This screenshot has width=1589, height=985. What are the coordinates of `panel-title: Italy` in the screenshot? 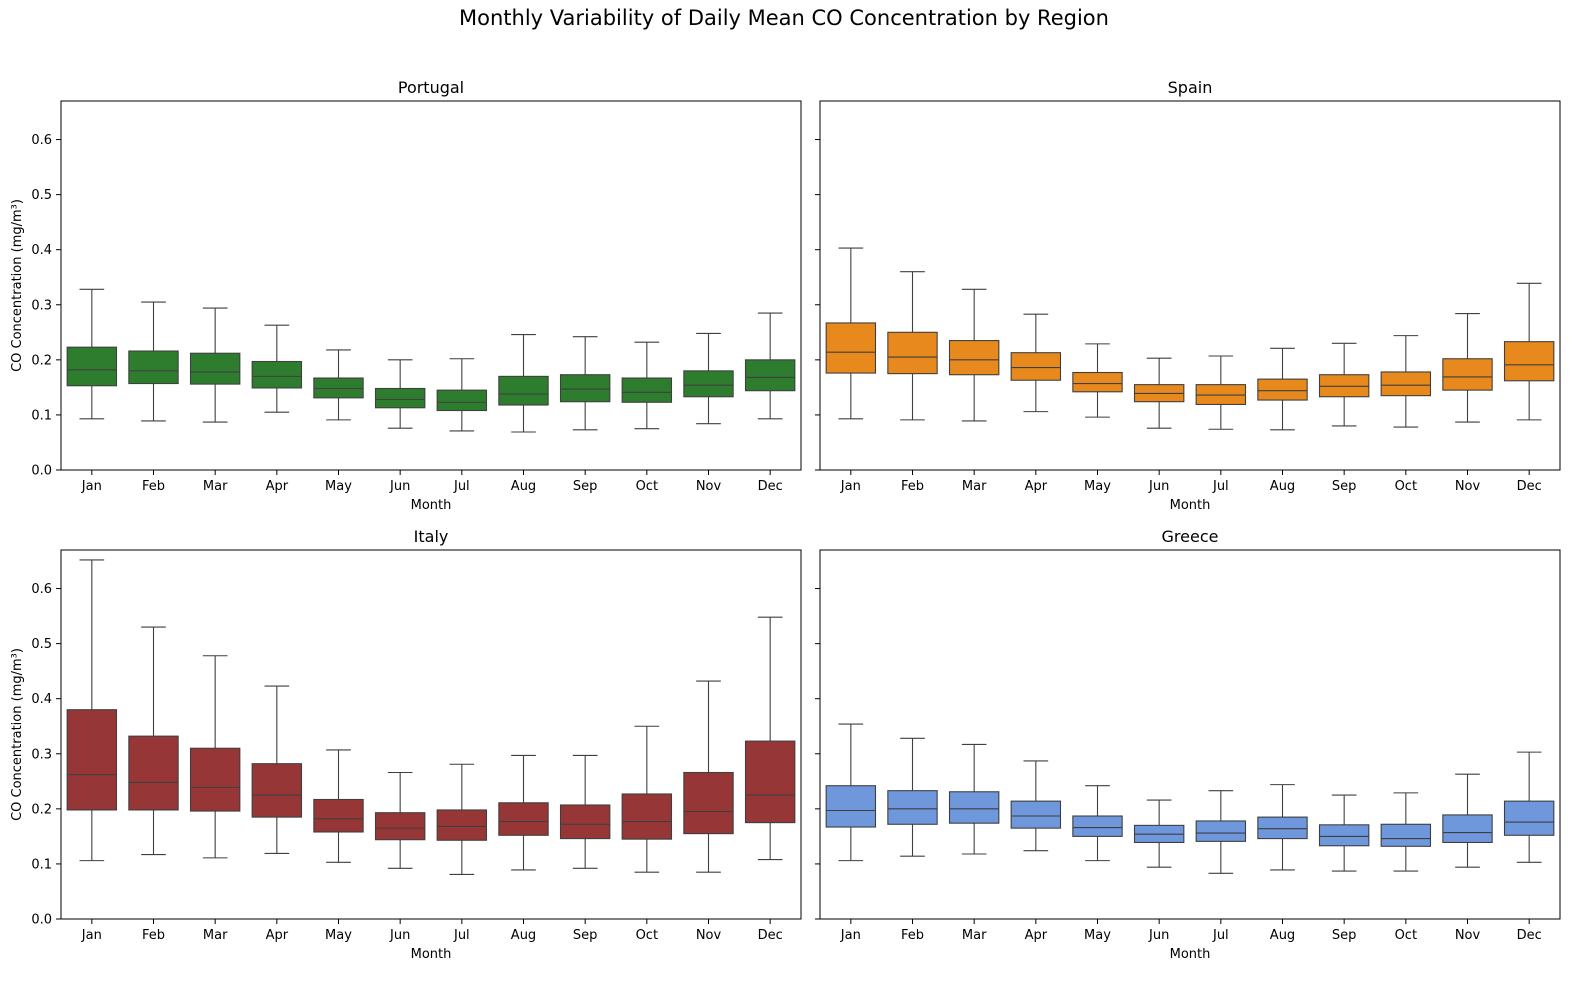 It's located at (431, 536).